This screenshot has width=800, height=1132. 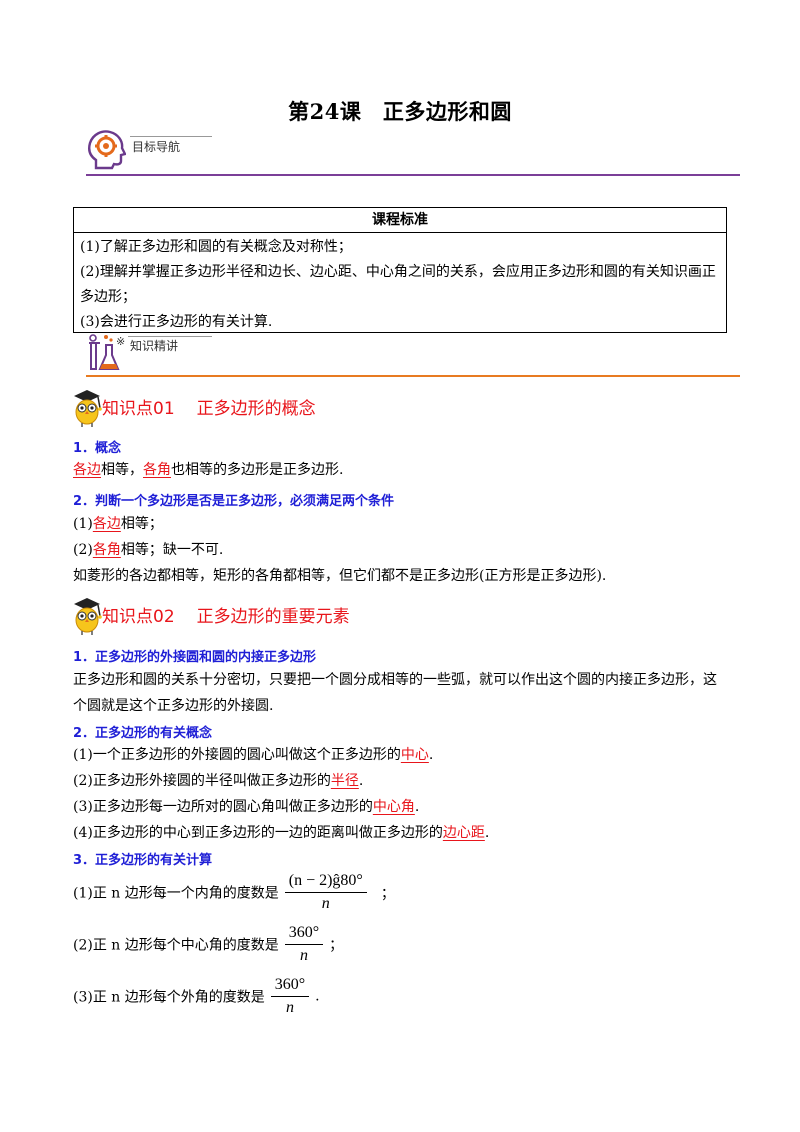 I want to click on kp2-heading-2: 2．正多边形的有关概念, so click(x=143, y=733).